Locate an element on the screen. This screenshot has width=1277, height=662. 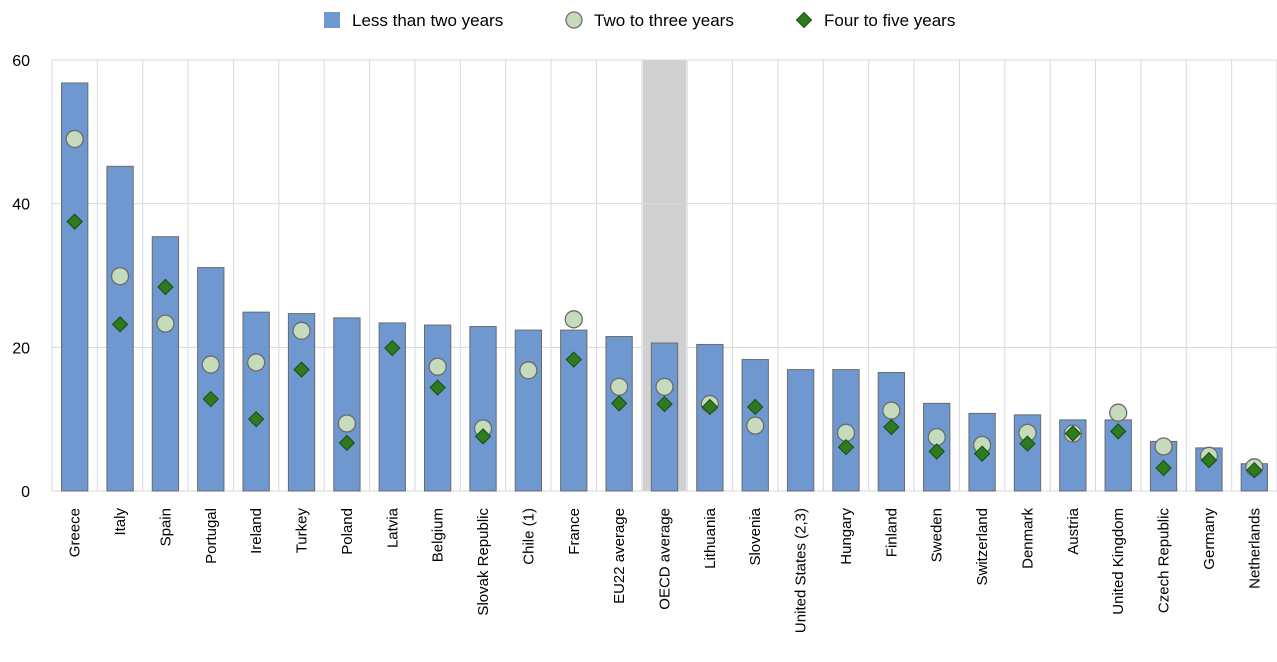
x-tick-label: EU22 average is located at coordinates (619, 556).